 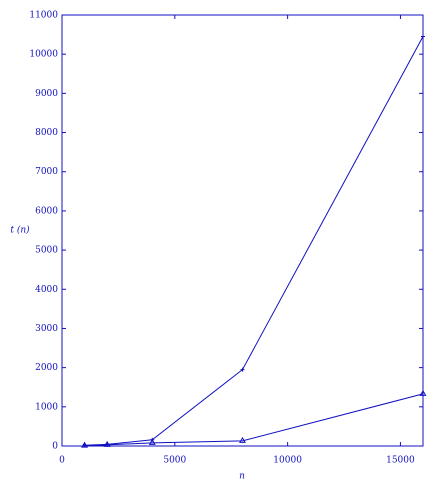 What do you see at coordinates (43, 55) in the screenshot?
I see `y-tick-label: 10000` at bounding box center [43, 55].